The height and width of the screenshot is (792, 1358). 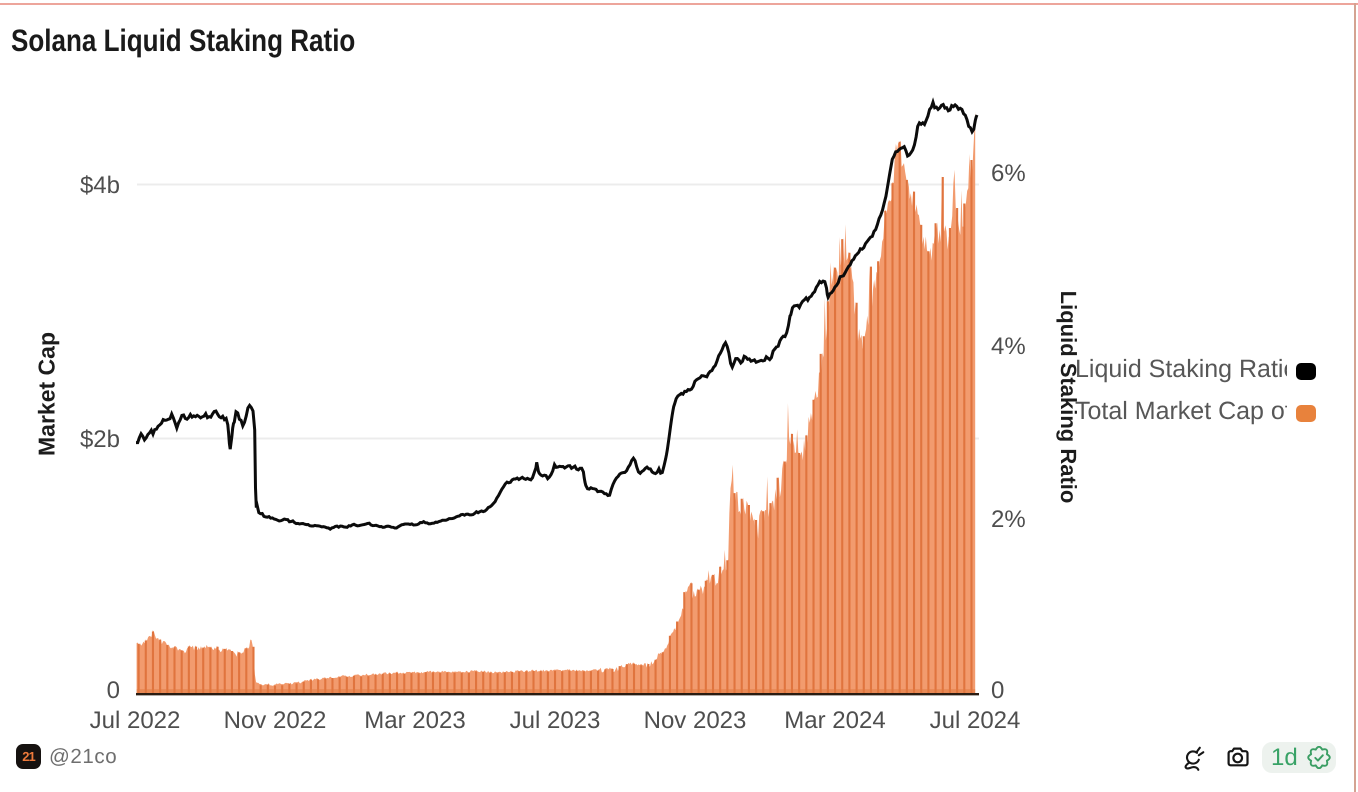 I want to click on svg-text: 2%, so click(x=1008, y=519).